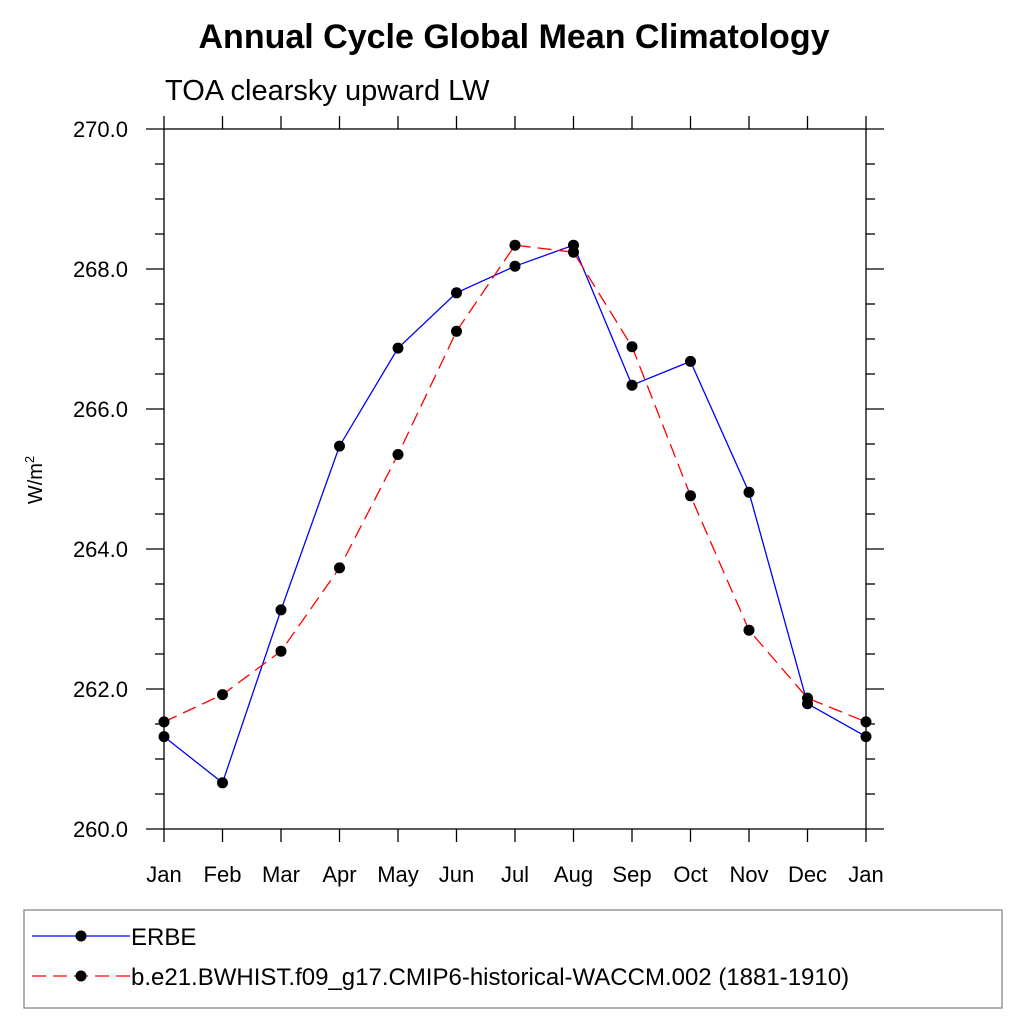 Image resolution: width=1024 pixels, height=1024 pixels. Describe the element at coordinates (807, 874) in the screenshot. I see `x-tick-label: Dec` at that location.